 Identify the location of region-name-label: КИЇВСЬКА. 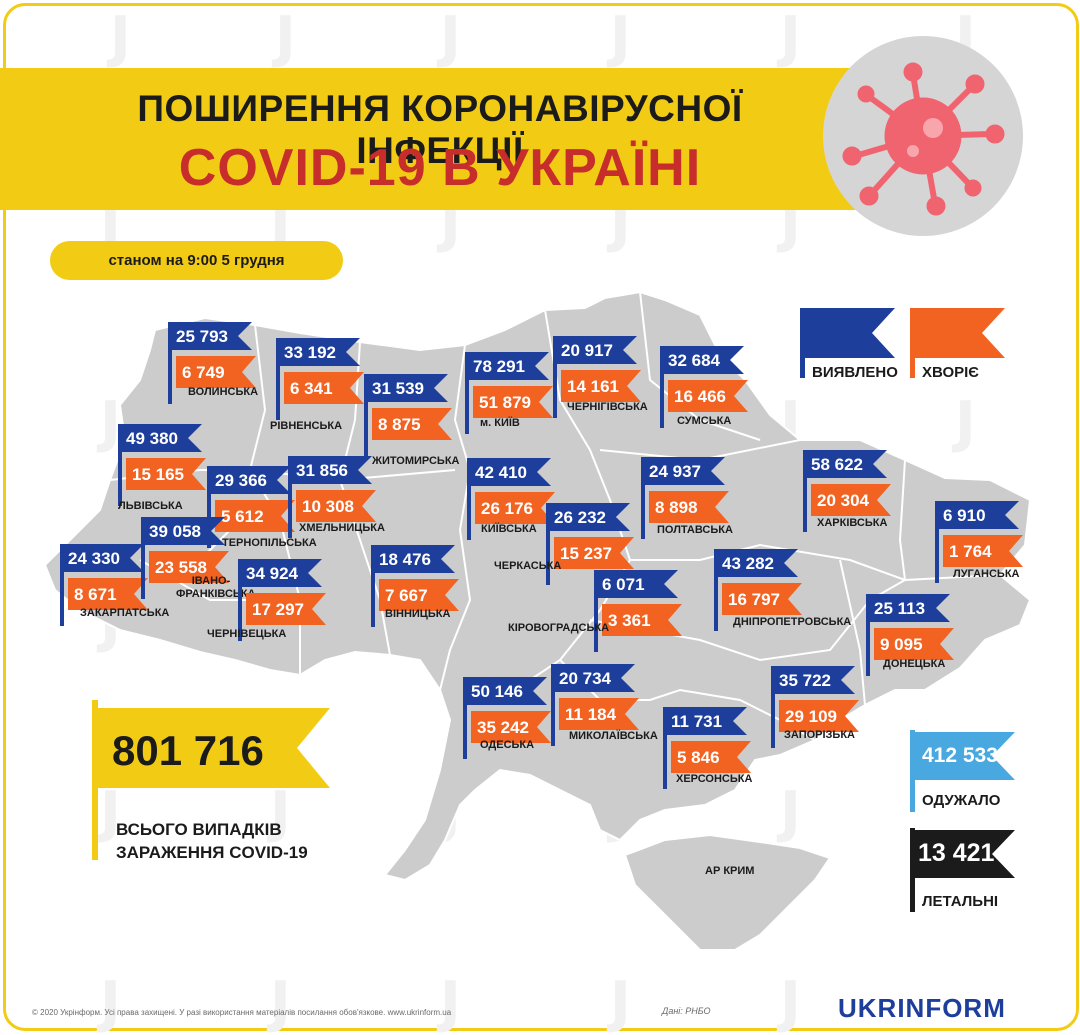
(509, 529).